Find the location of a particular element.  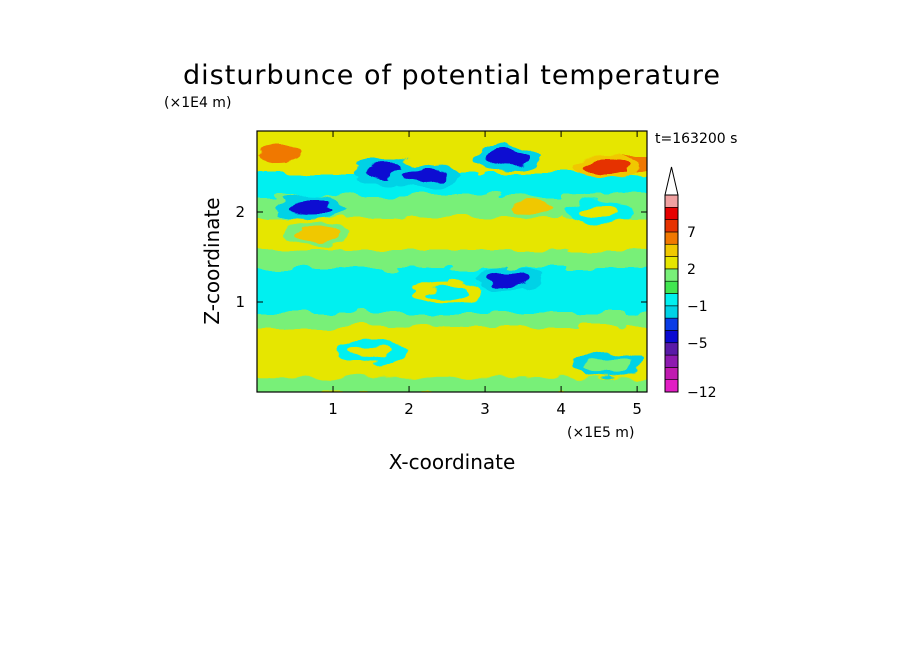

colorbar: 7 2 −1 −5 −12 is located at coordinates (690, 283).